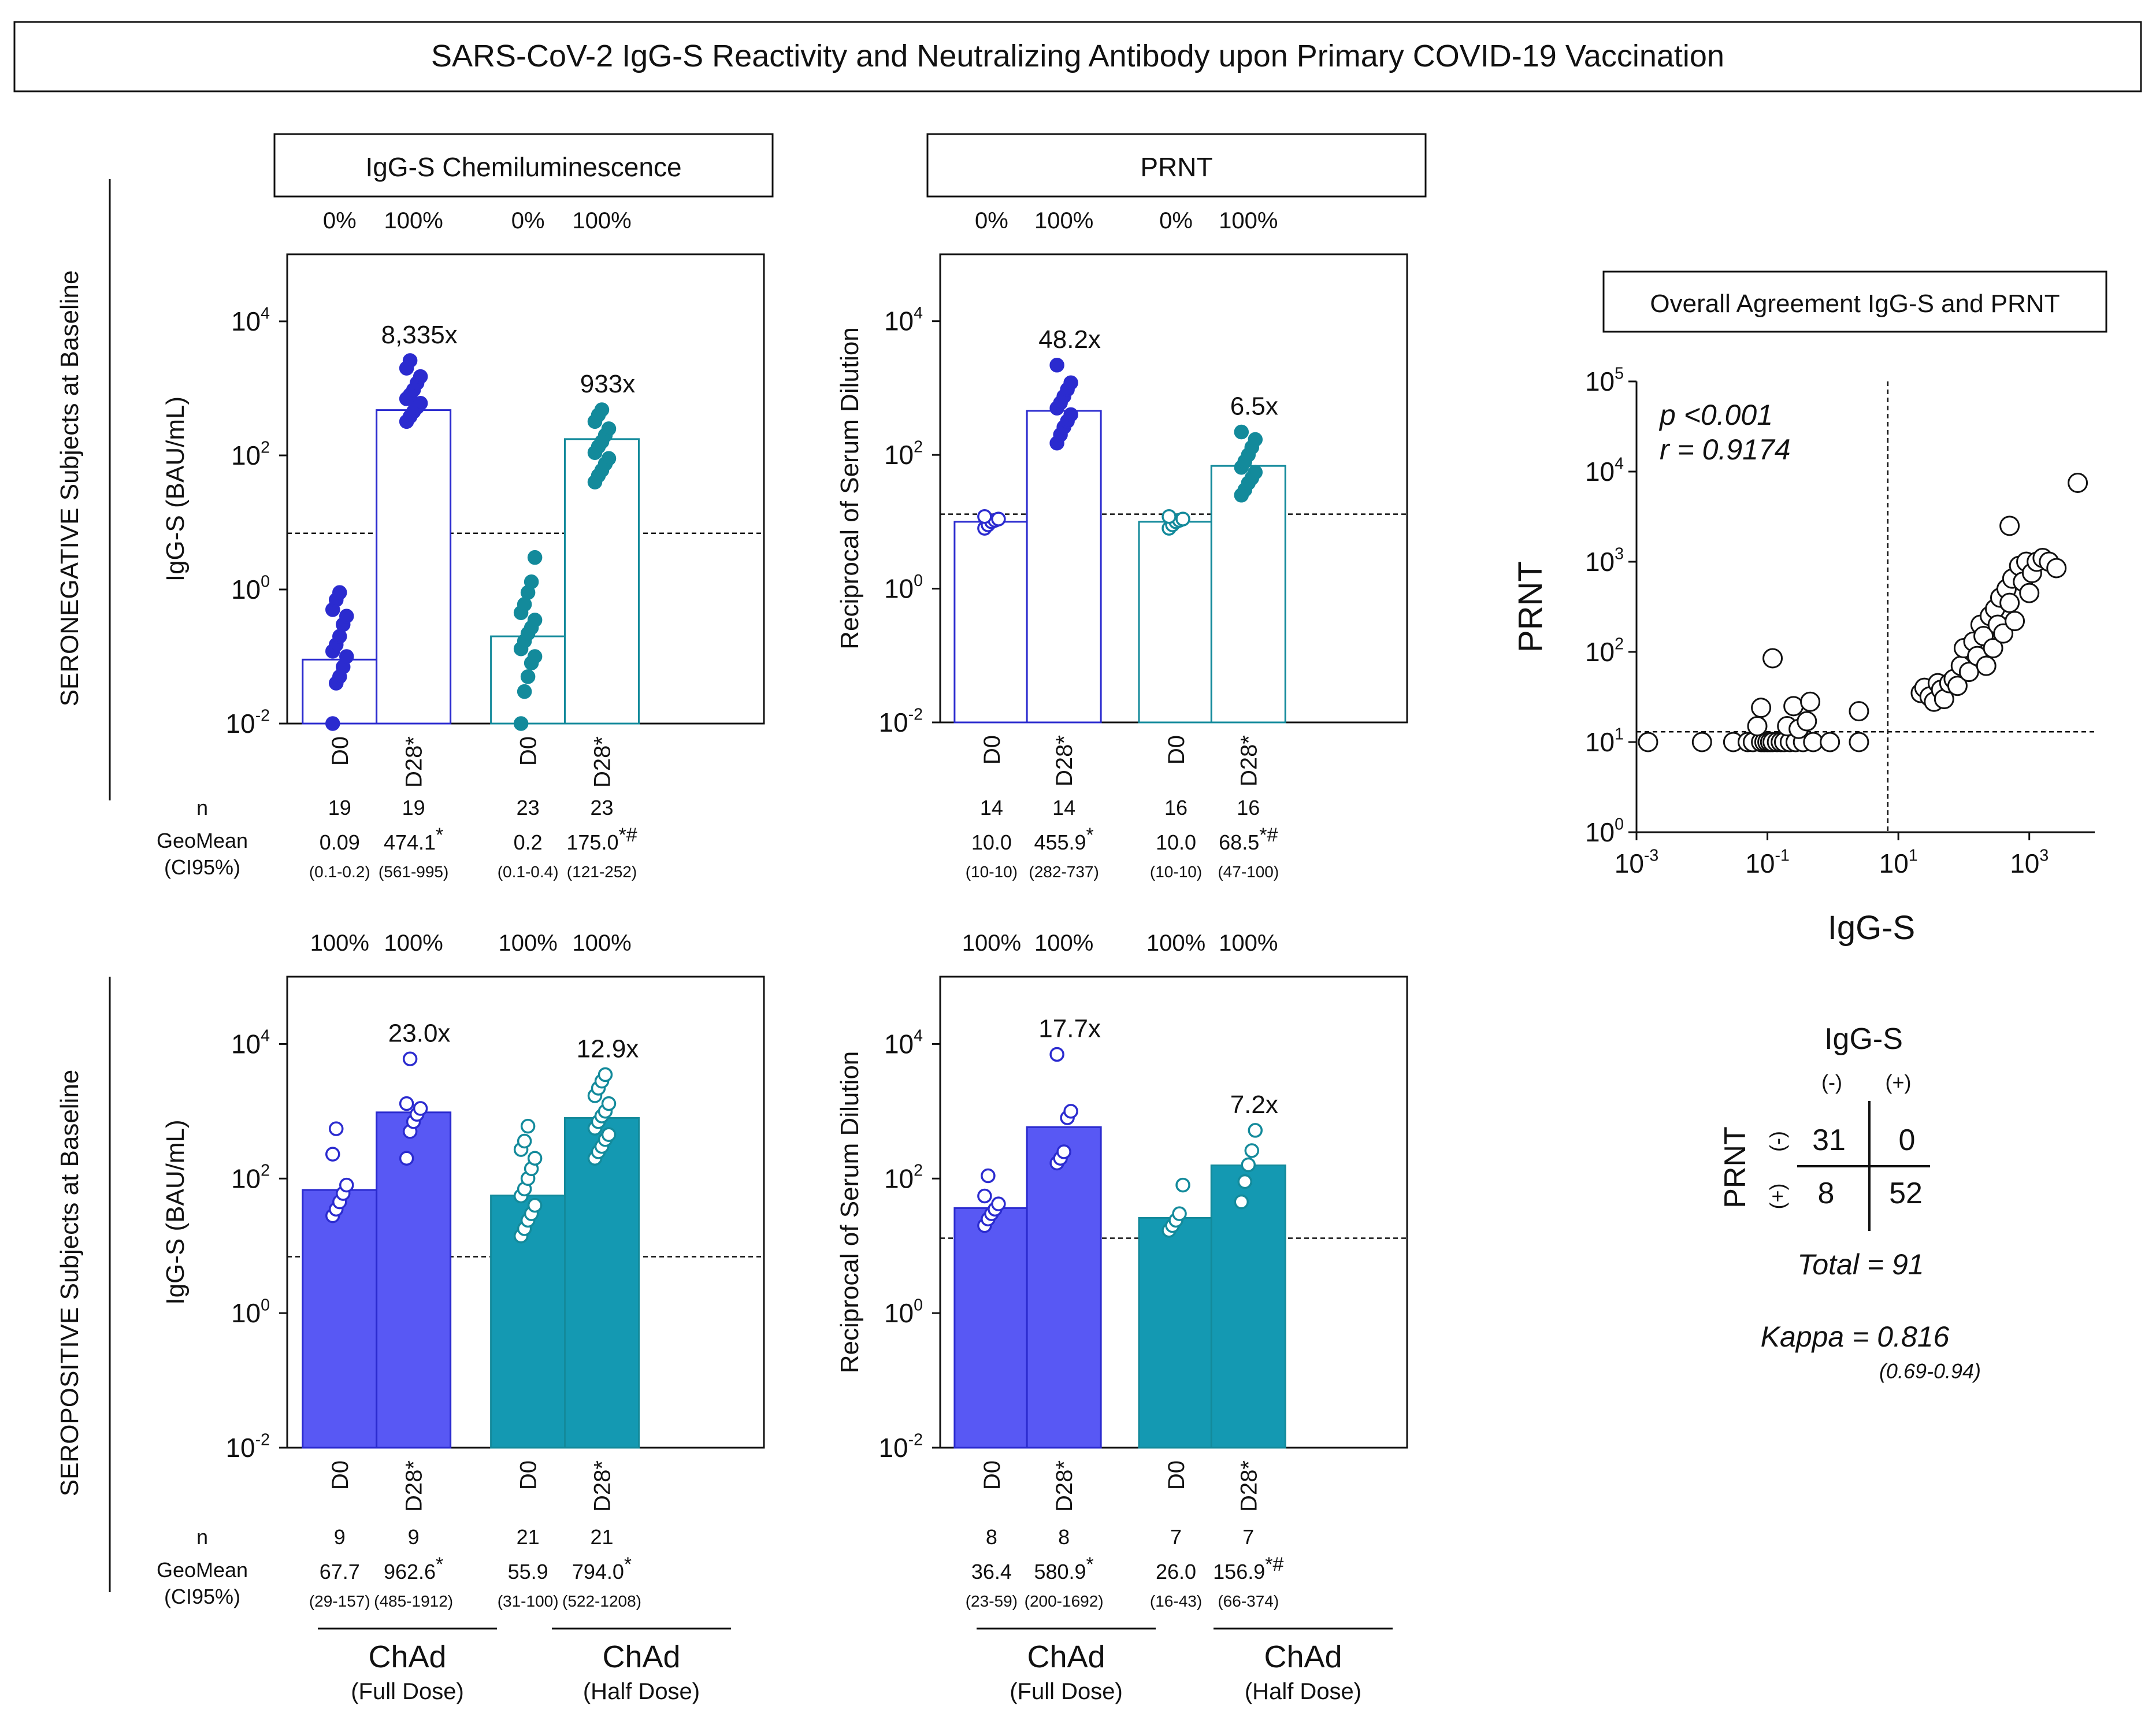  I want to click on row-label-seropositive-group: SEROPOSITIVE Subjects at Baseline, so click(83, 1285).